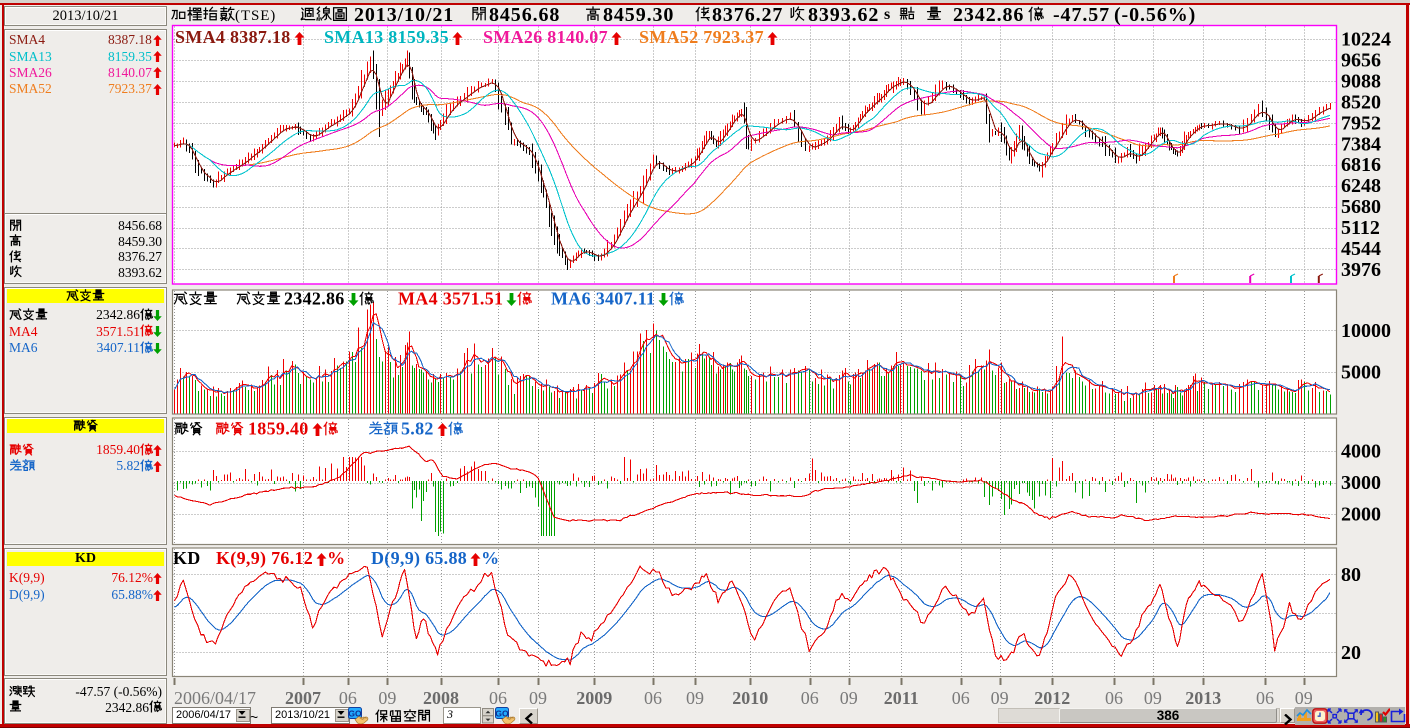 The height and width of the screenshot is (728, 1410). I want to click on svg-text: 2009, so click(594, 698).